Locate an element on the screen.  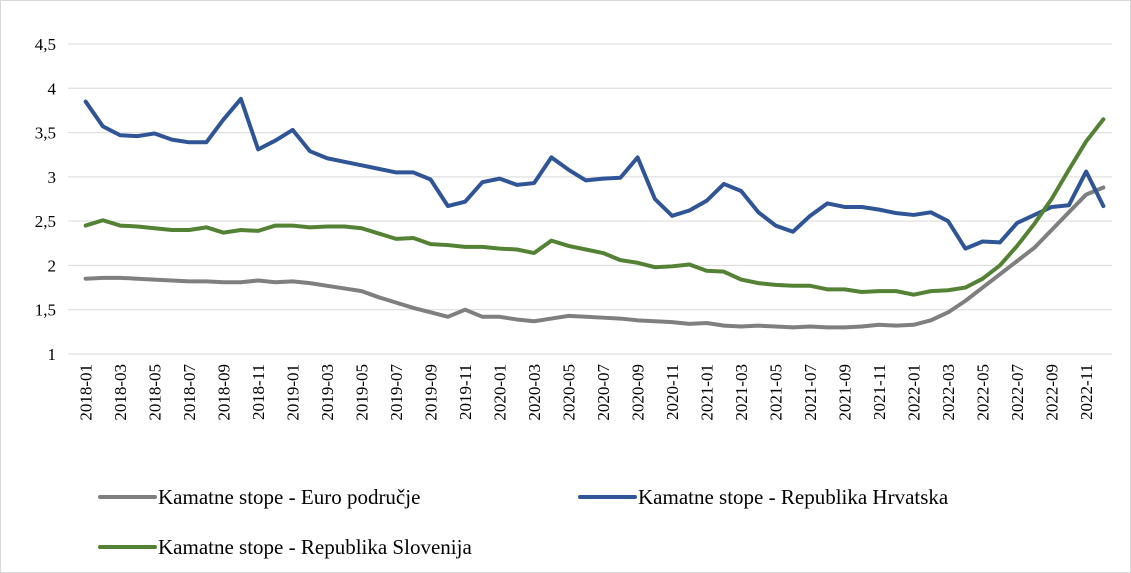
x-tick-label: 2019-03 is located at coordinates (327, 392).